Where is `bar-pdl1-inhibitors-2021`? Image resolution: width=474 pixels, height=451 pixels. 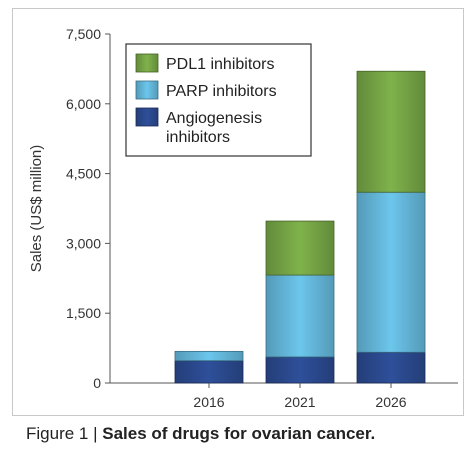
bar-pdl1-inhibitors-2021 is located at coordinates (300, 248).